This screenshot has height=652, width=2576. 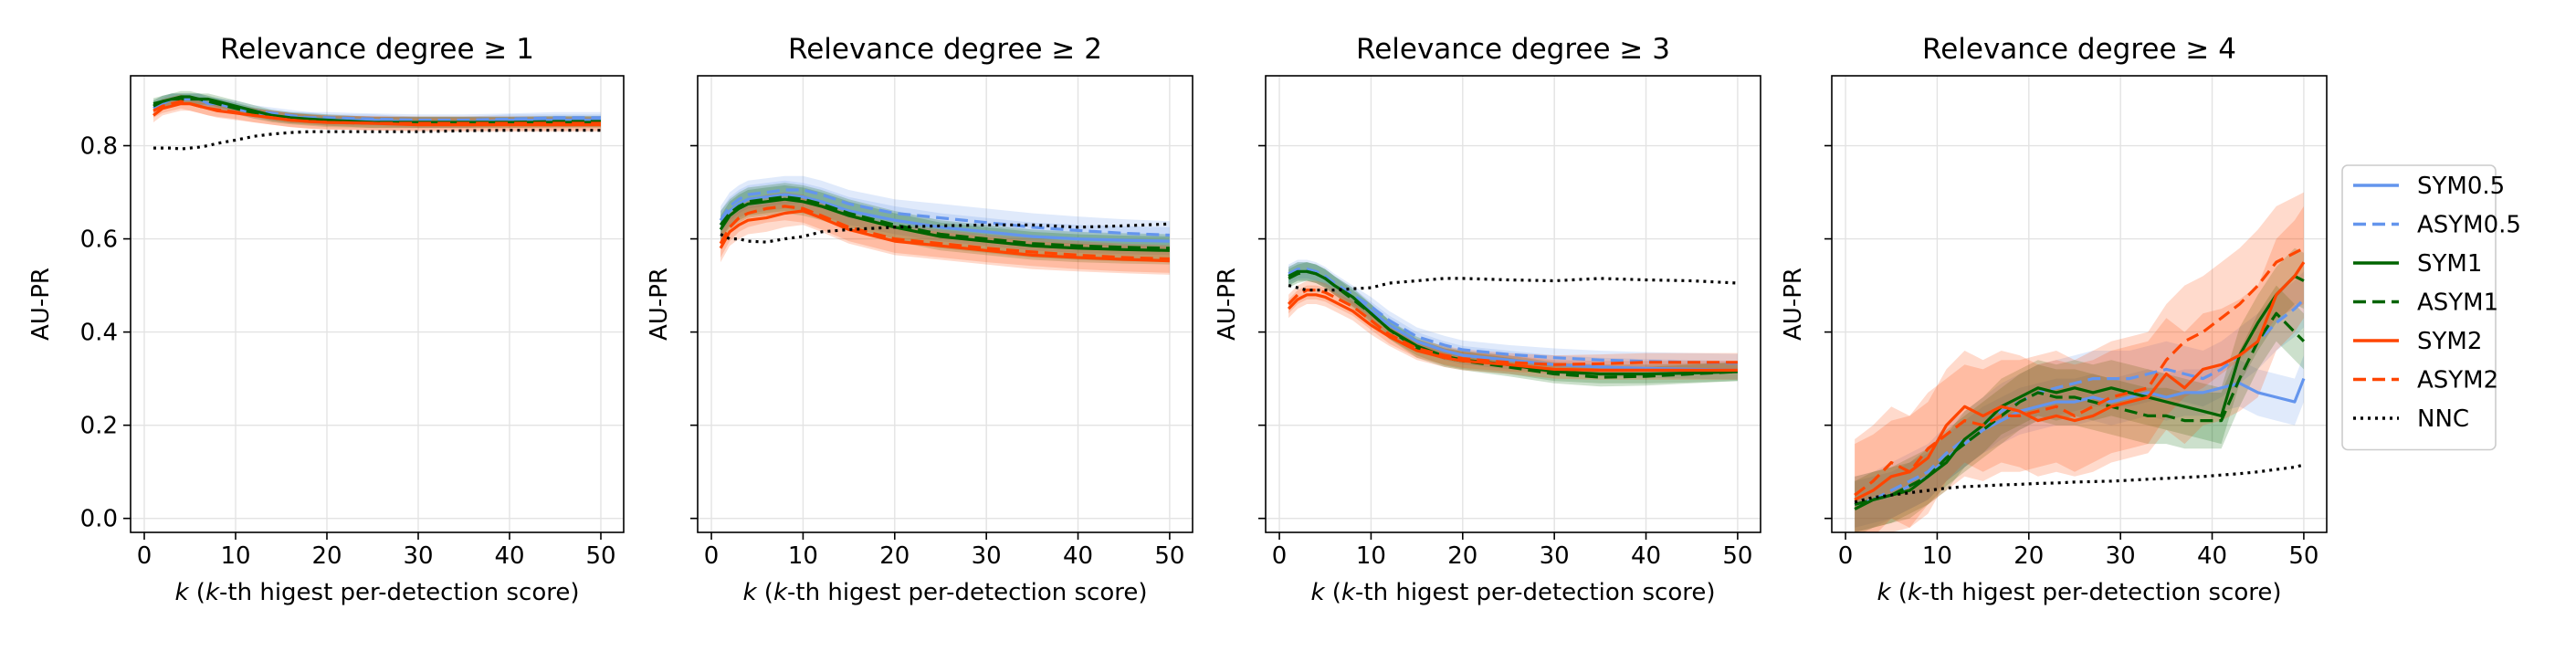 I want to click on legend-label-ASYM2: ASYM2, so click(x=2457, y=380).